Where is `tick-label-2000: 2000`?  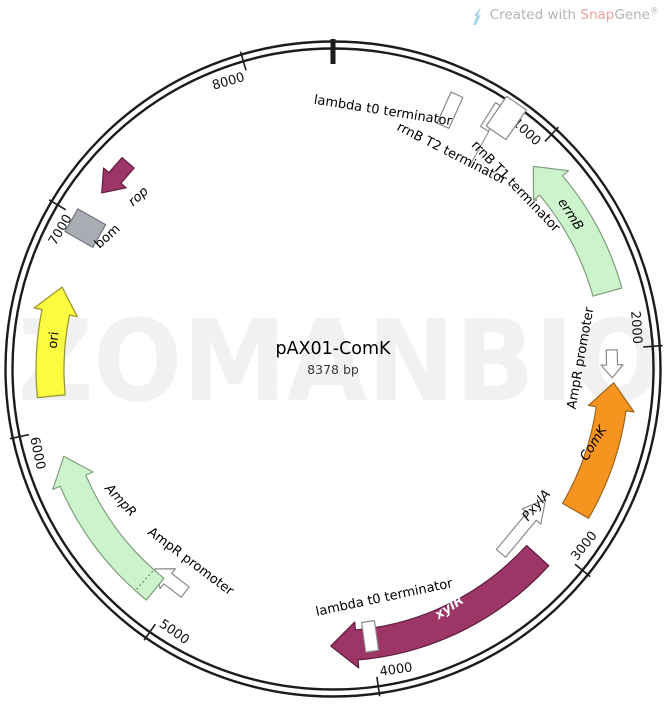
tick-label-2000: 2000 is located at coordinates (635, 327).